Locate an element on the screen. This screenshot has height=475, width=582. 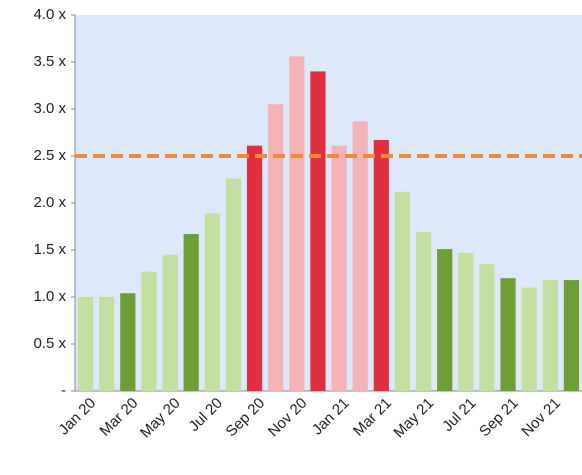
x-tick-label: May 21 is located at coordinates (413, 418).